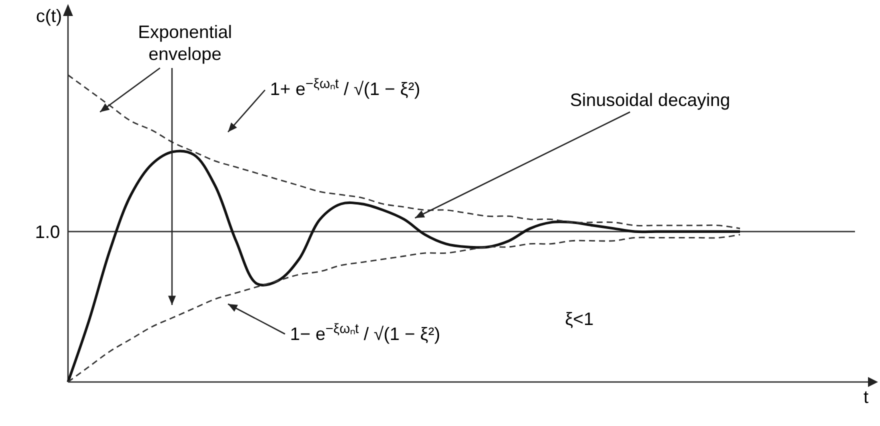 The image size is (880, 426). Describe the element at coordinates (49, 16) in the screenshot. I see `y-axis-title: c(t)` at that location.